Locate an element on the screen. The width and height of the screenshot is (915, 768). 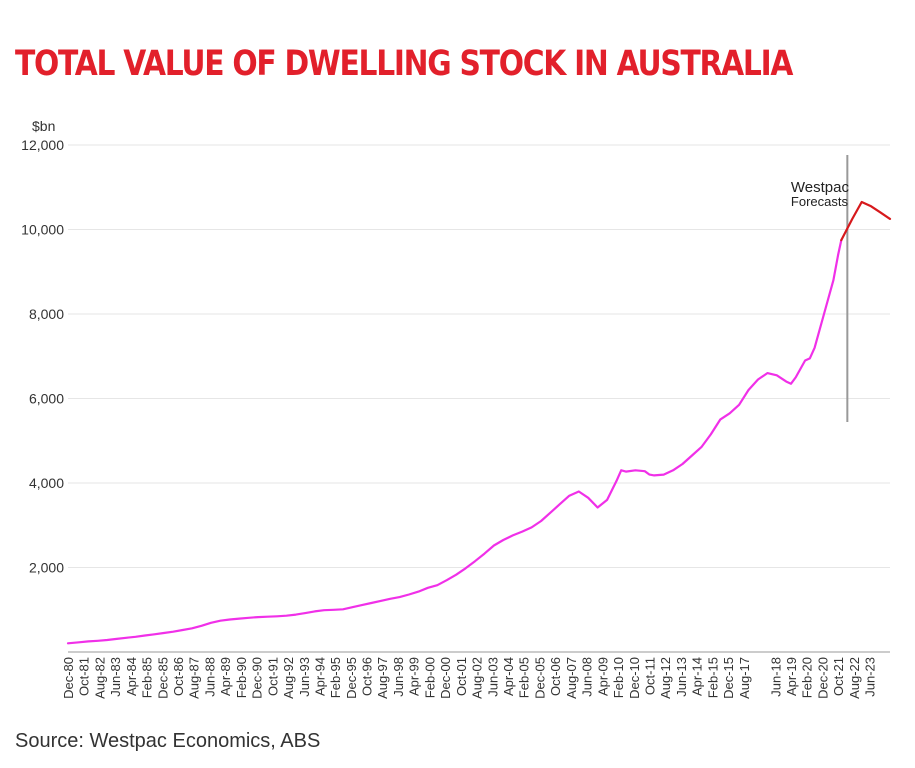
x-tick-label: Dec-90 is located at coordinates (257, 678).